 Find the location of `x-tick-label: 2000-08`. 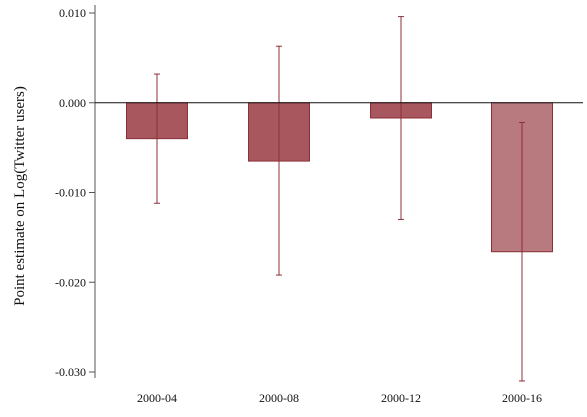

x-tick-label: 2000-08 is located at coordinates (279, 398).